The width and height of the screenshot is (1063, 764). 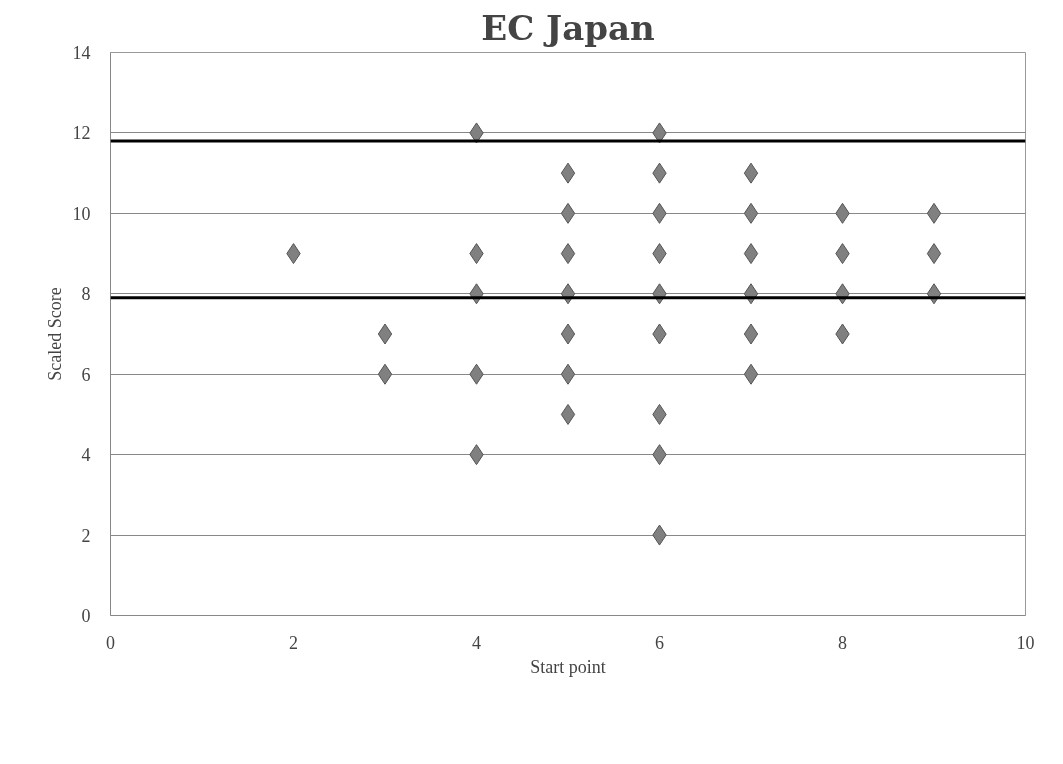 I want to click on x-tick-label: 0, so click(x=110, y=642).